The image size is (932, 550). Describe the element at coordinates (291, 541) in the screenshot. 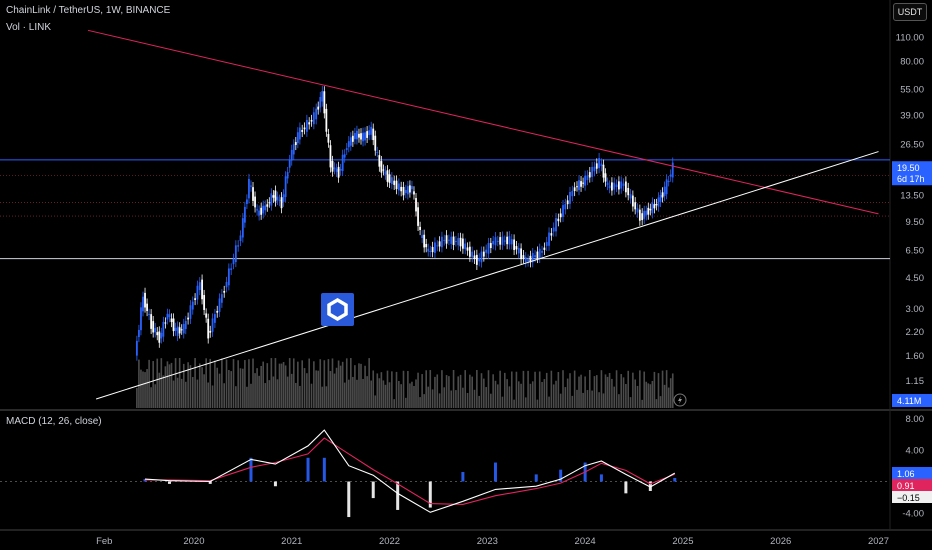

I see `time-tick-label: 2021` at that location.